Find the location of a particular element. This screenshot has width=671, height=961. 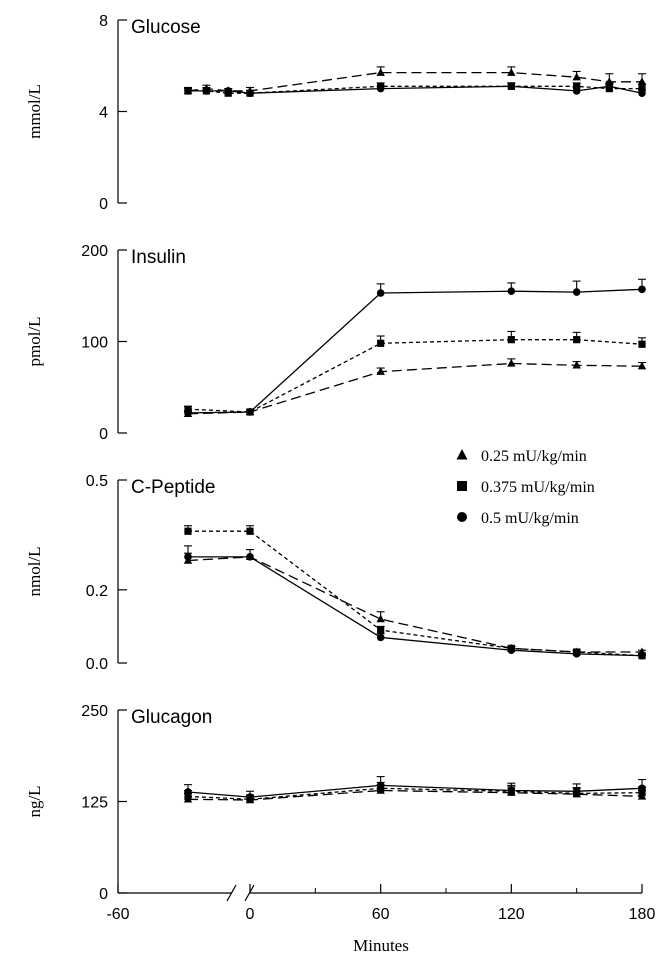

legend-marker-circle is located at coordinates (462, 517).